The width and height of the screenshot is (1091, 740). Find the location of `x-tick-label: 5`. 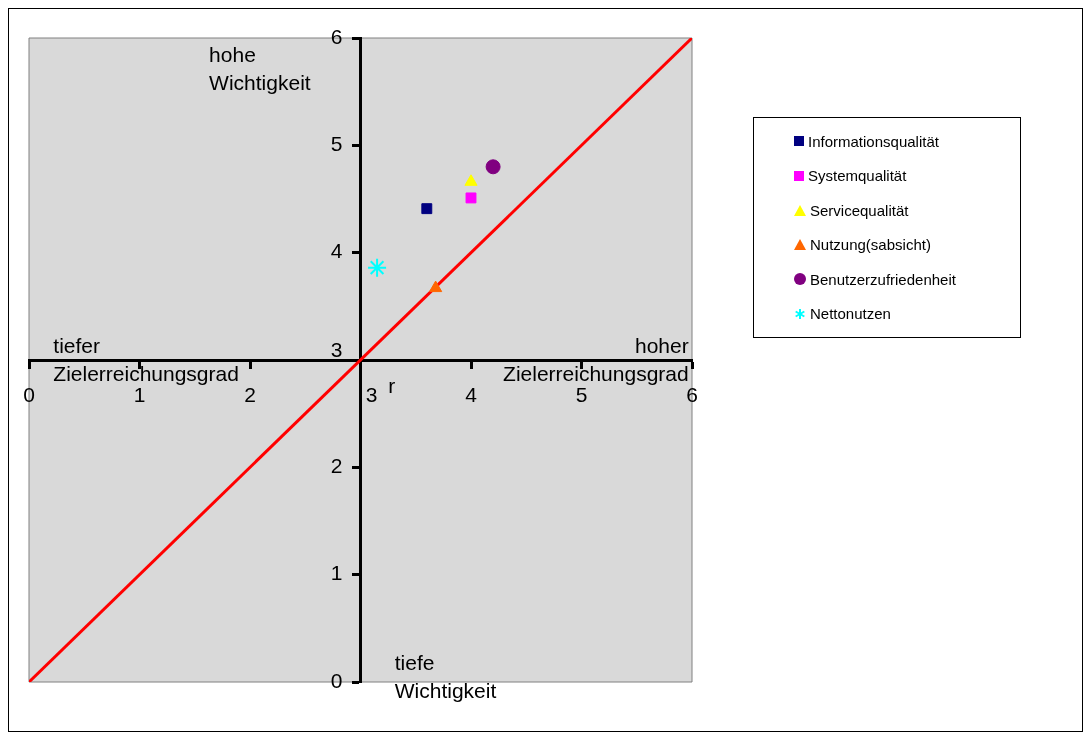

x-tick-label: 5 is located at coordinates (581, 395).